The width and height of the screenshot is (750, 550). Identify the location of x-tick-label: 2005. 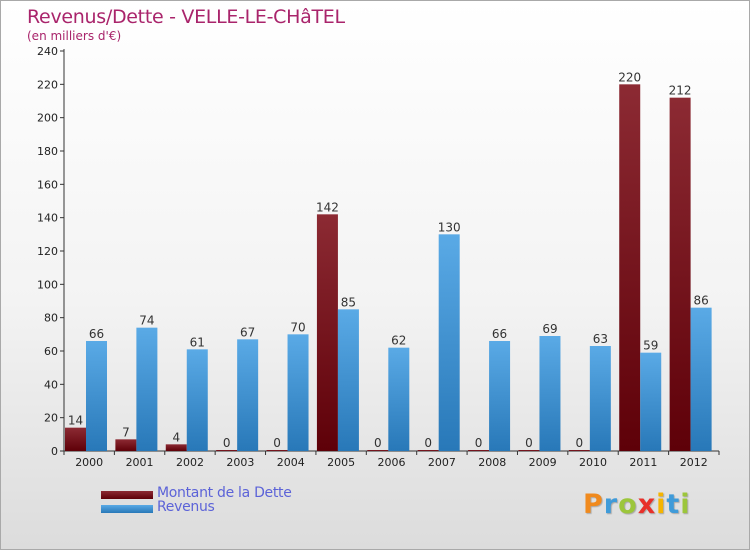
(341, 462).